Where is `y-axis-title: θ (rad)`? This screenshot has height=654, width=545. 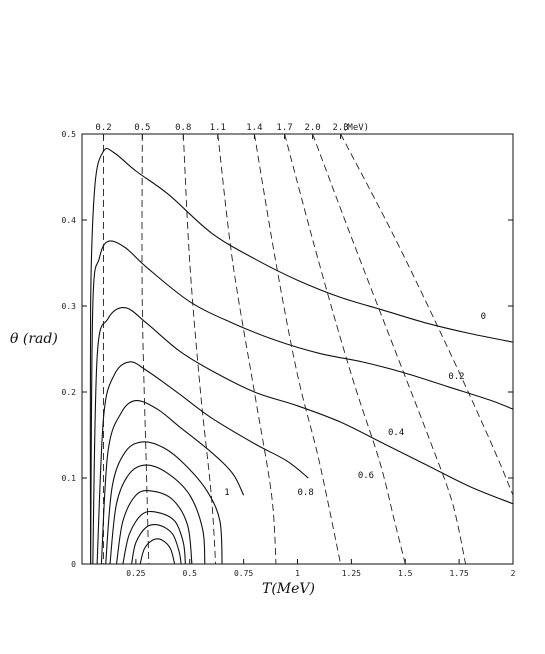 y-axis-title: θ (rad) is located at coordinates (34, 339).